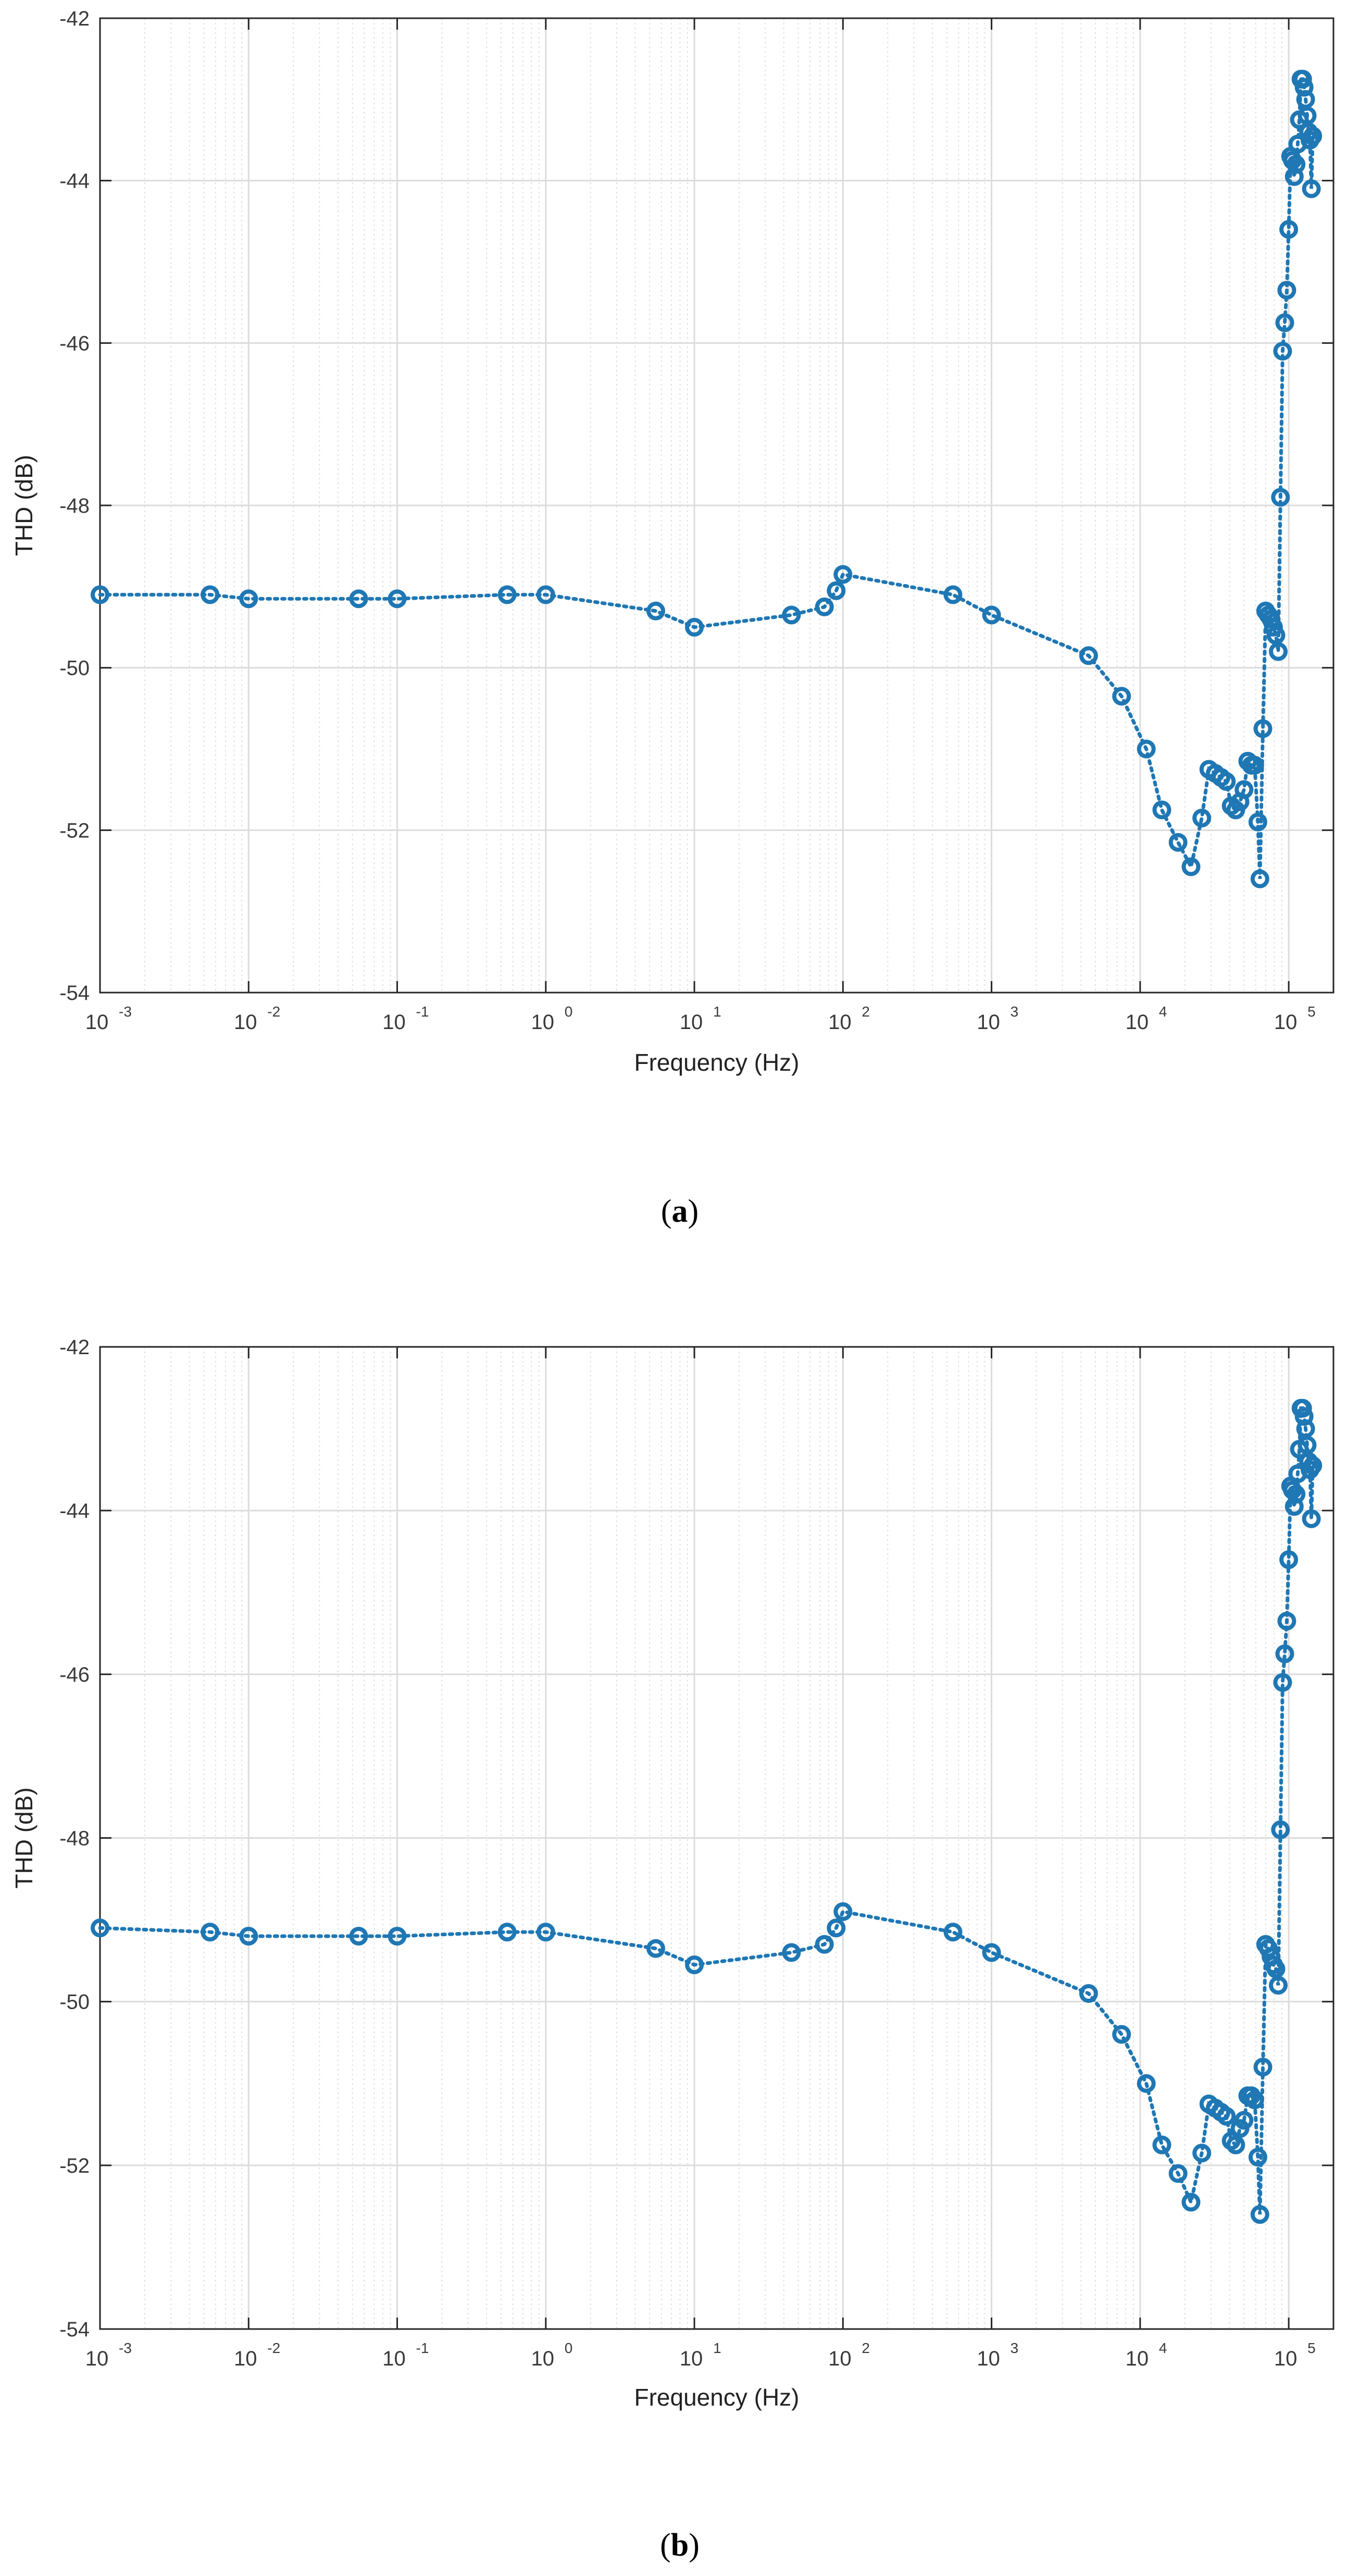 The height and width of the screenshot is (2576, 1347). I want to click on panel-letter-a: a, so click(680, 1211).